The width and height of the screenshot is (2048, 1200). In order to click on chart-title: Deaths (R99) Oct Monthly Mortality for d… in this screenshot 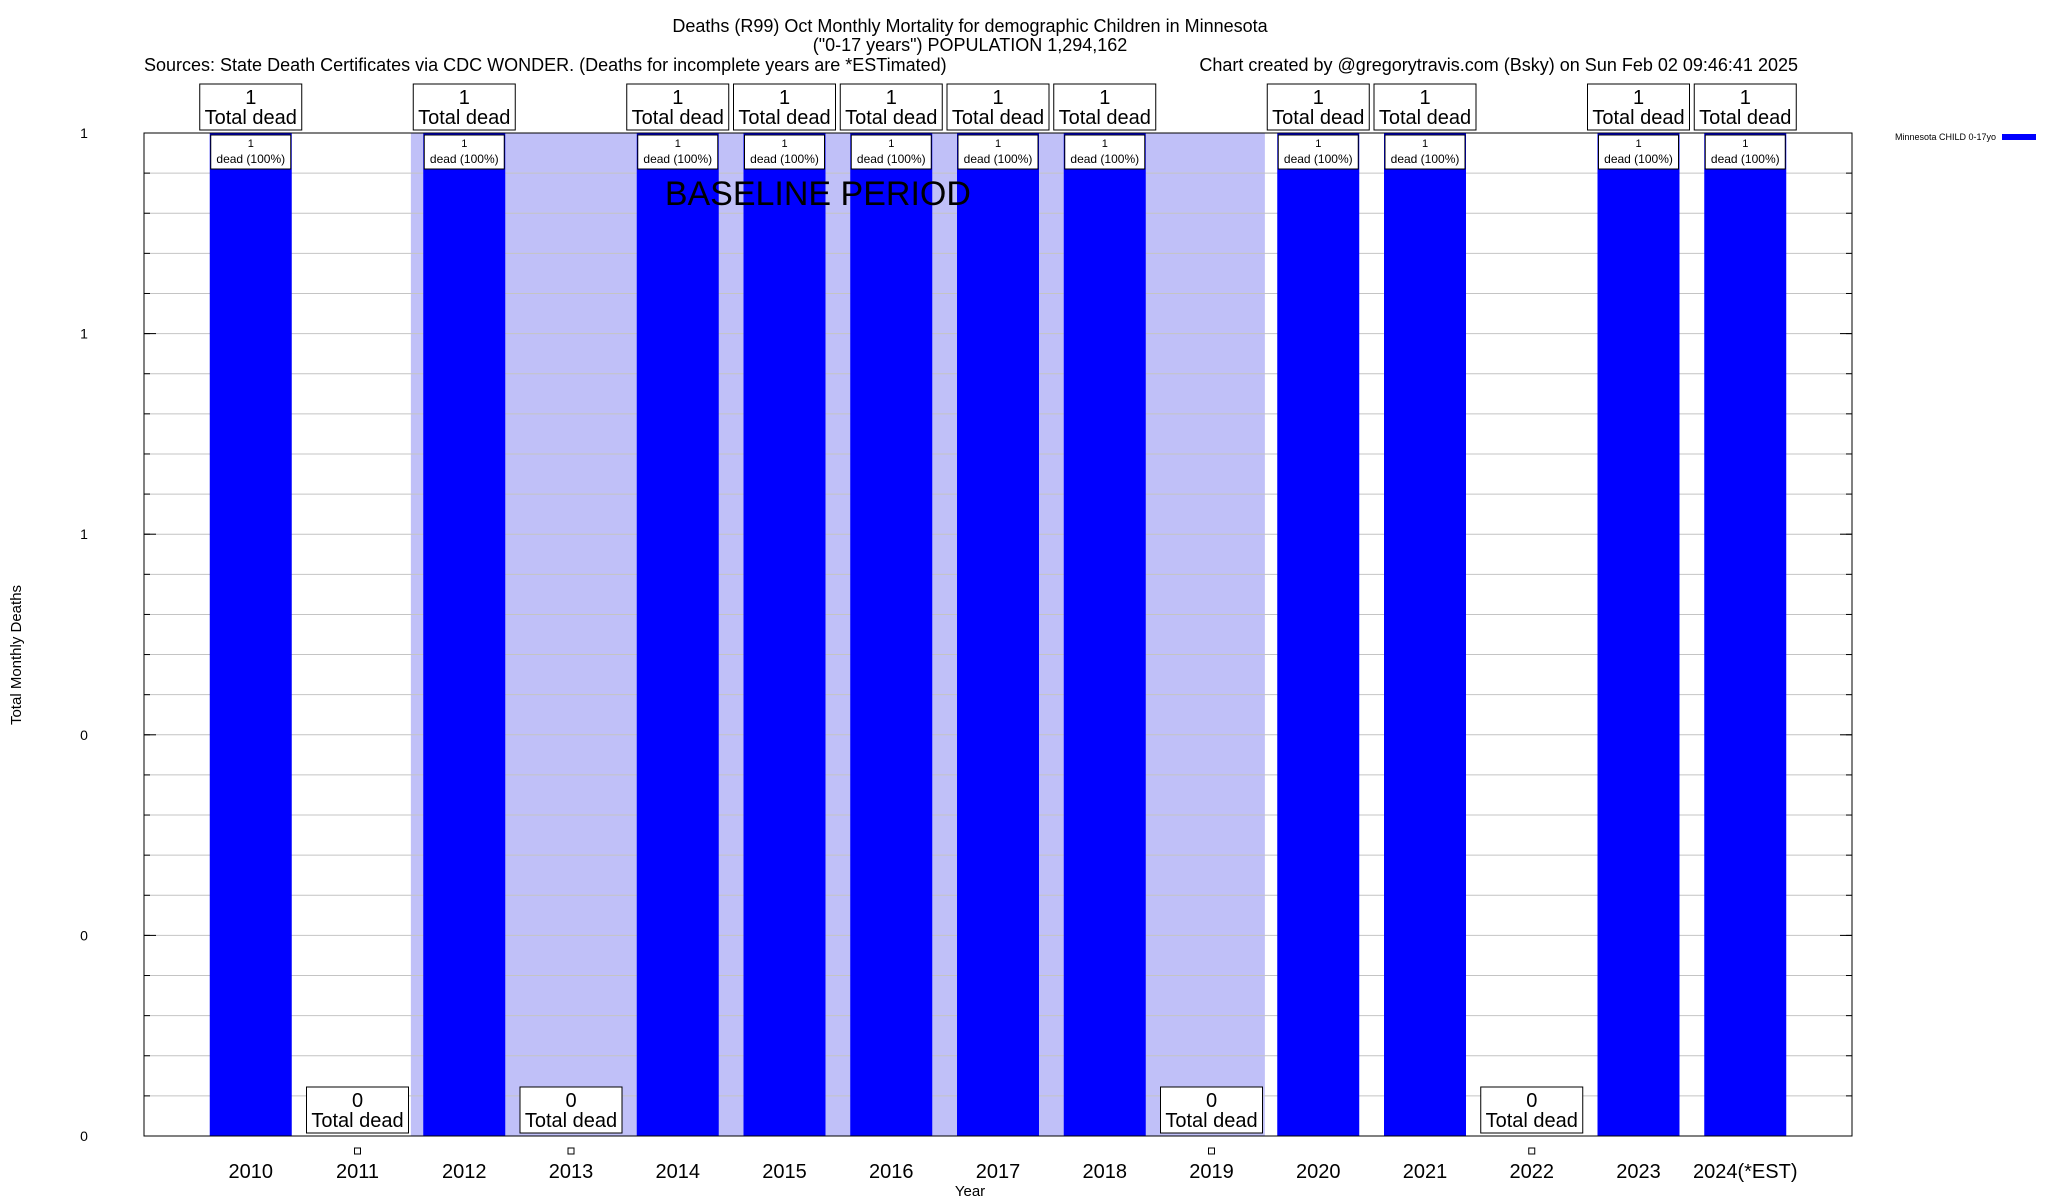, I will do `click(970, 26)`.